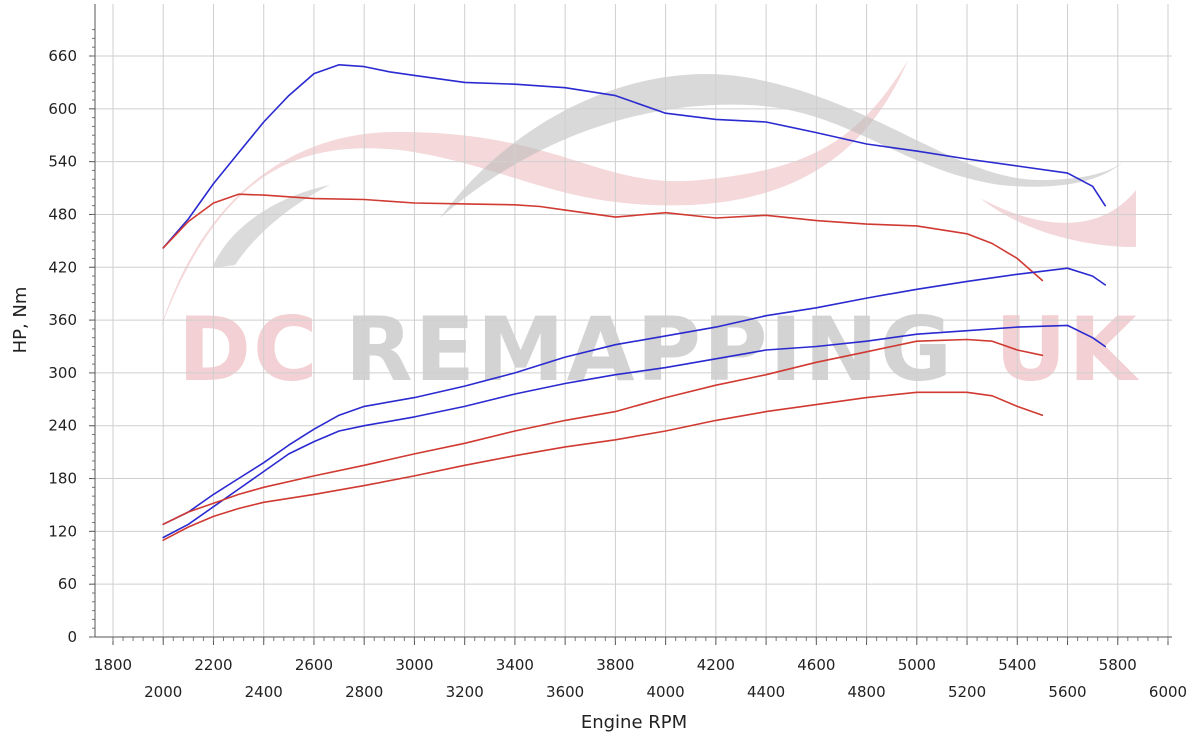 This screenshot has height=737, width=1190. What do you see at coordinates (866, 692) in the screenshot?
I see `x-tick-label-lower: 4800` at bounding box center [866, 692].